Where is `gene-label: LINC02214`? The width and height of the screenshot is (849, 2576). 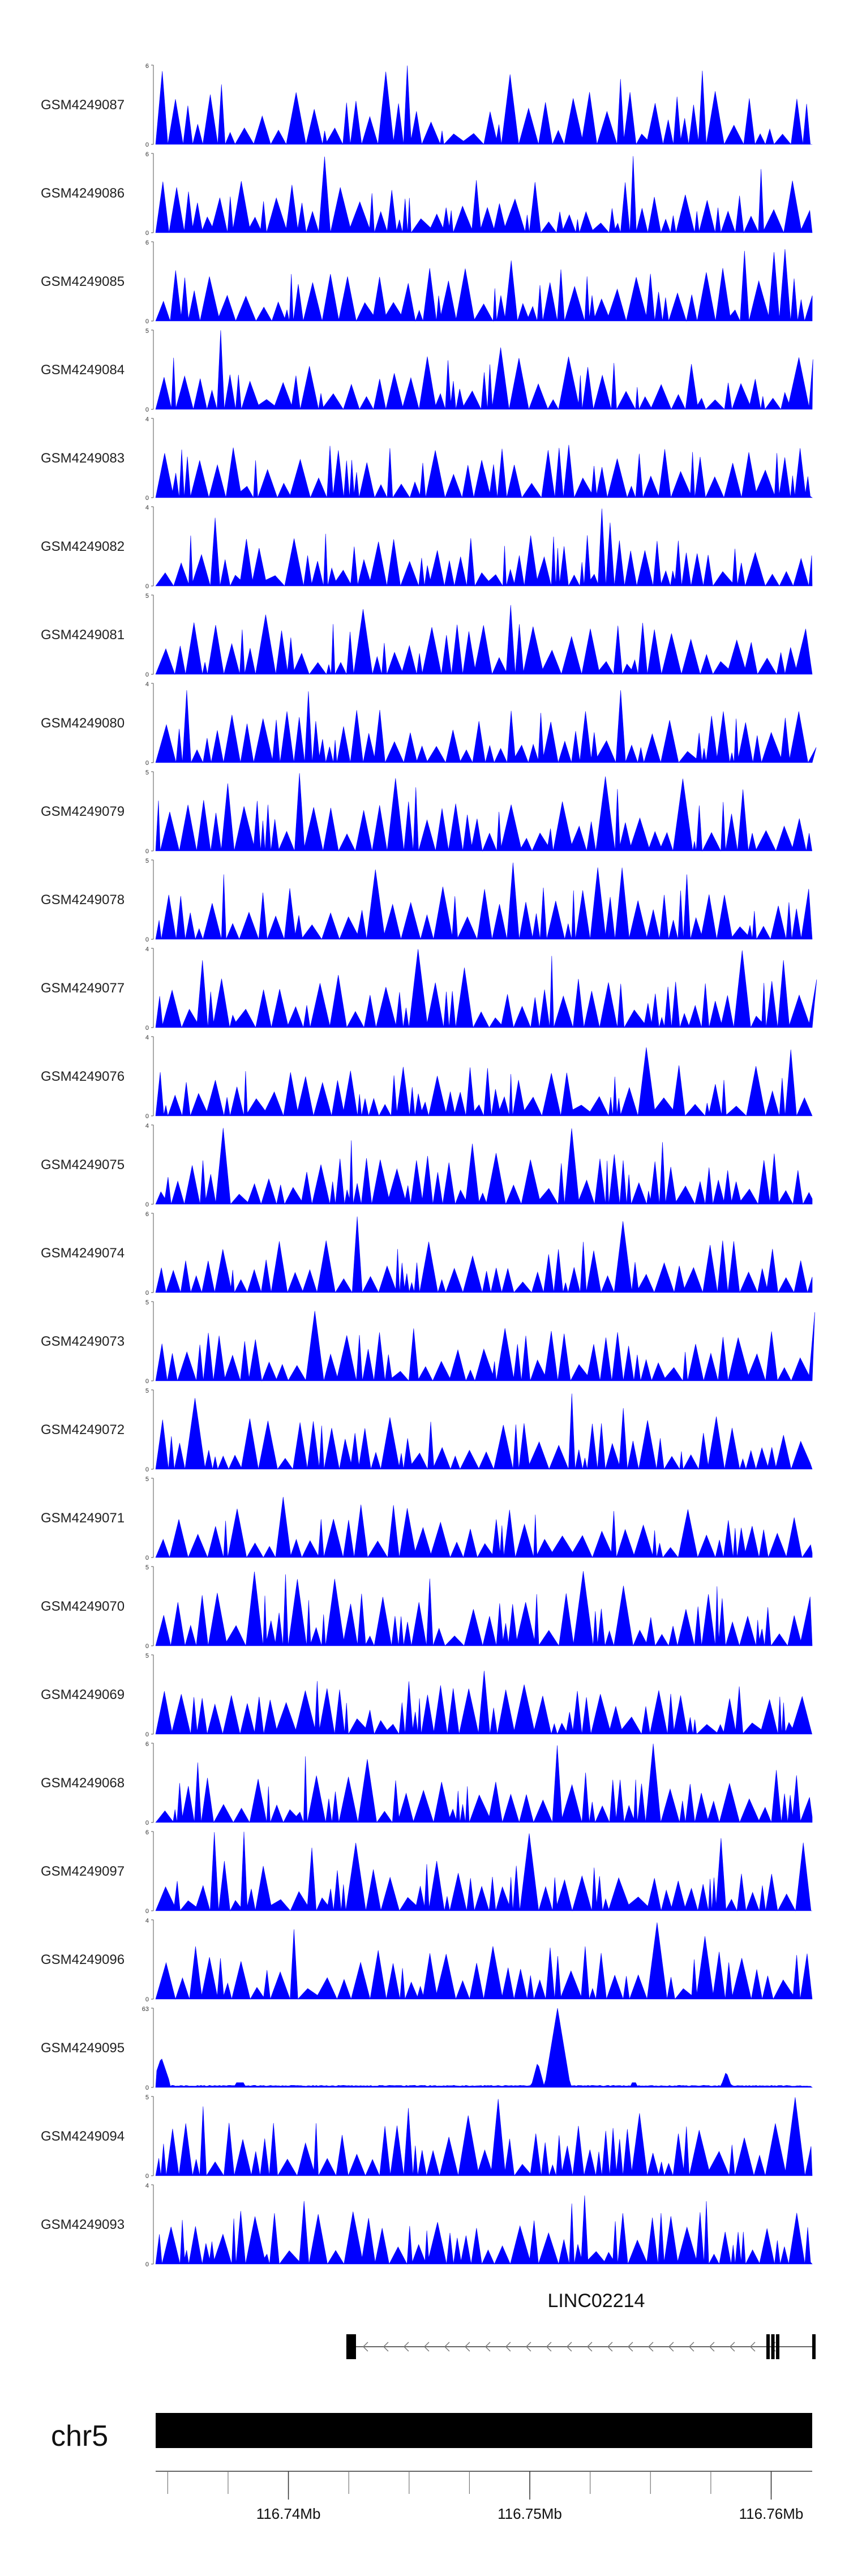 gene-label: LINC02214 is located at coordinates (596, 2301).